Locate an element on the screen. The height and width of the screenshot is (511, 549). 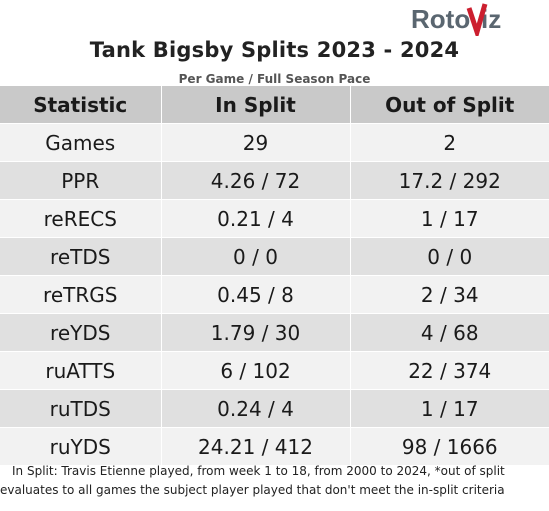
in-split-cell: 29 is located at coordinates (256, 142).